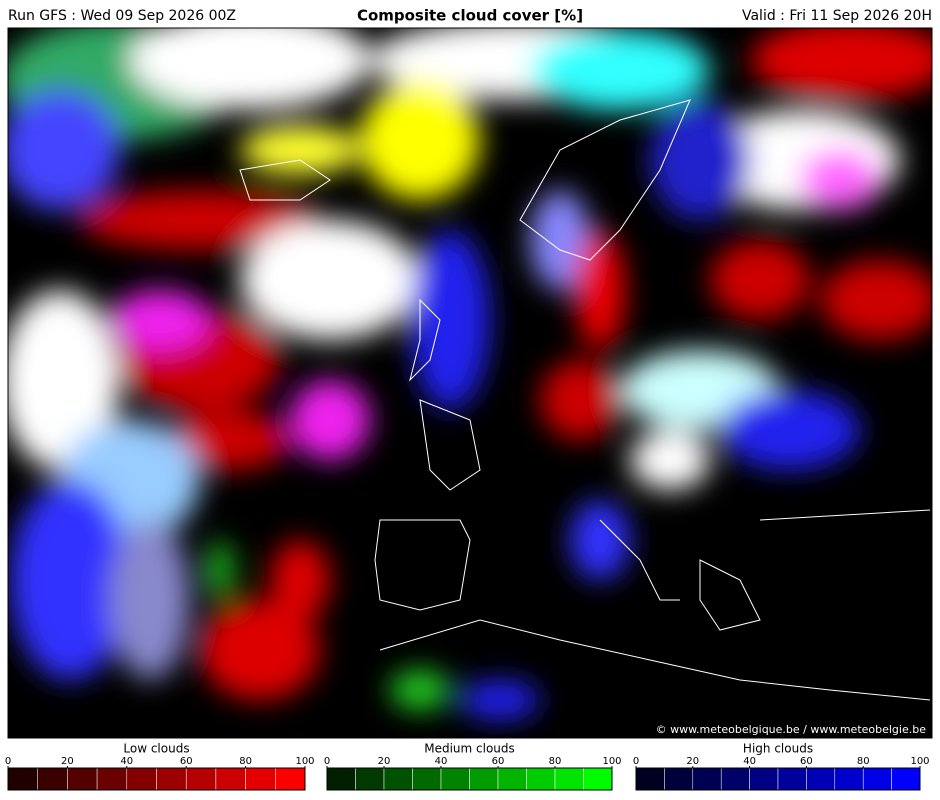  What do you see at coordinates (778, 749) in the screenshot?
I see `legend-title: High clouds` at bounding box center [778, 749].